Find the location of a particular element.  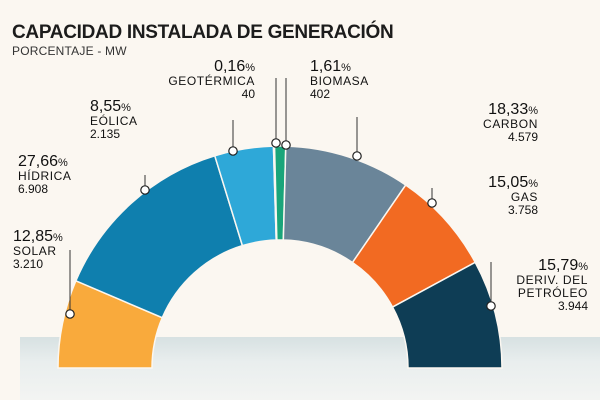

slice-percent-3: 0,16% is located at coordinates (234, 66).